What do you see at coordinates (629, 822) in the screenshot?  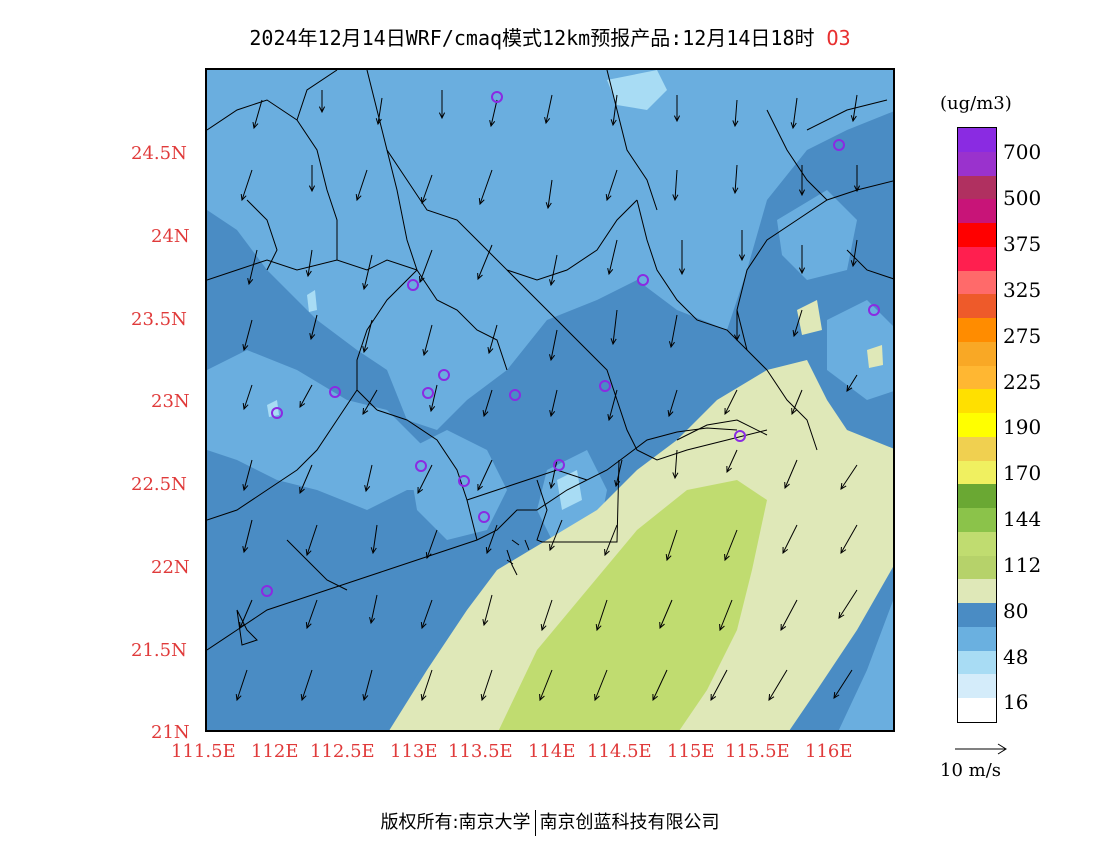 I see `footer-right: 南京创蓝科技有限公司` at bounding box center [629, 822].